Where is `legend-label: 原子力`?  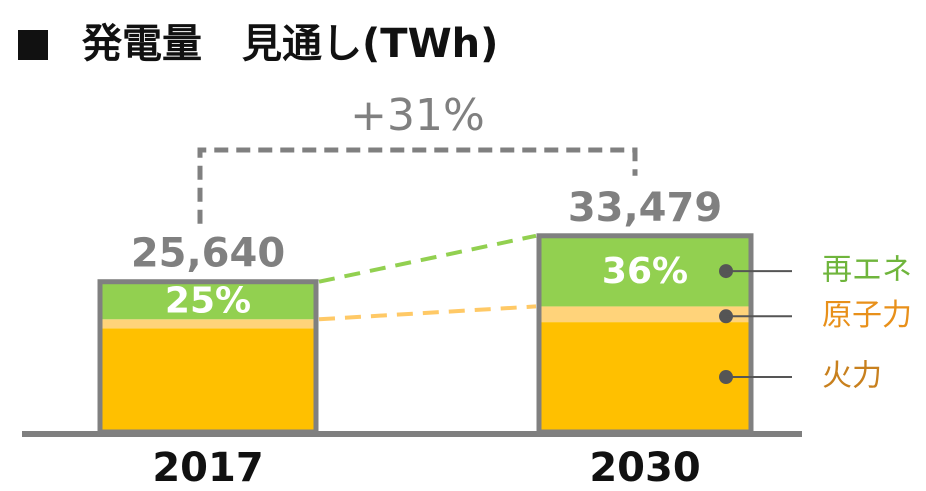 legend-label: 原子力 is located at coordinates (867, 315).